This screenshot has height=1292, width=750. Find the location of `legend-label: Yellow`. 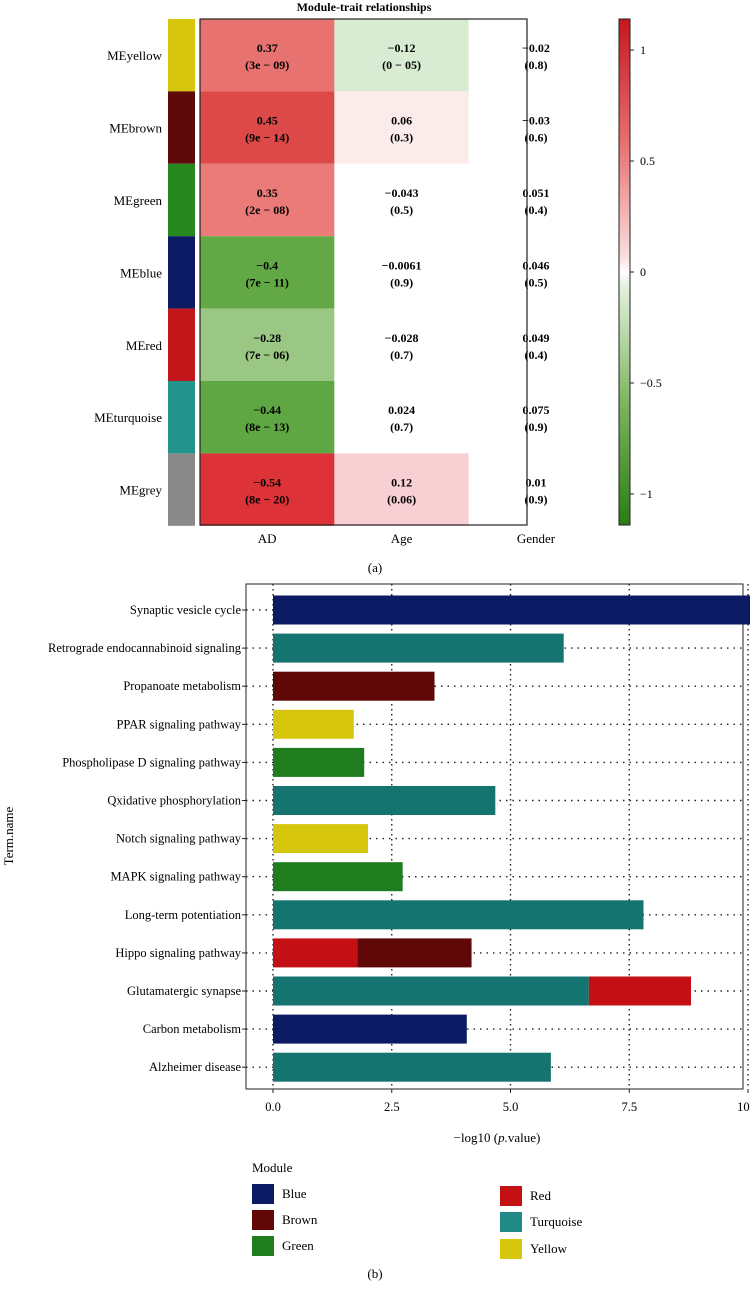

legend-label: Yellow is located at coordinates (549, 1248).